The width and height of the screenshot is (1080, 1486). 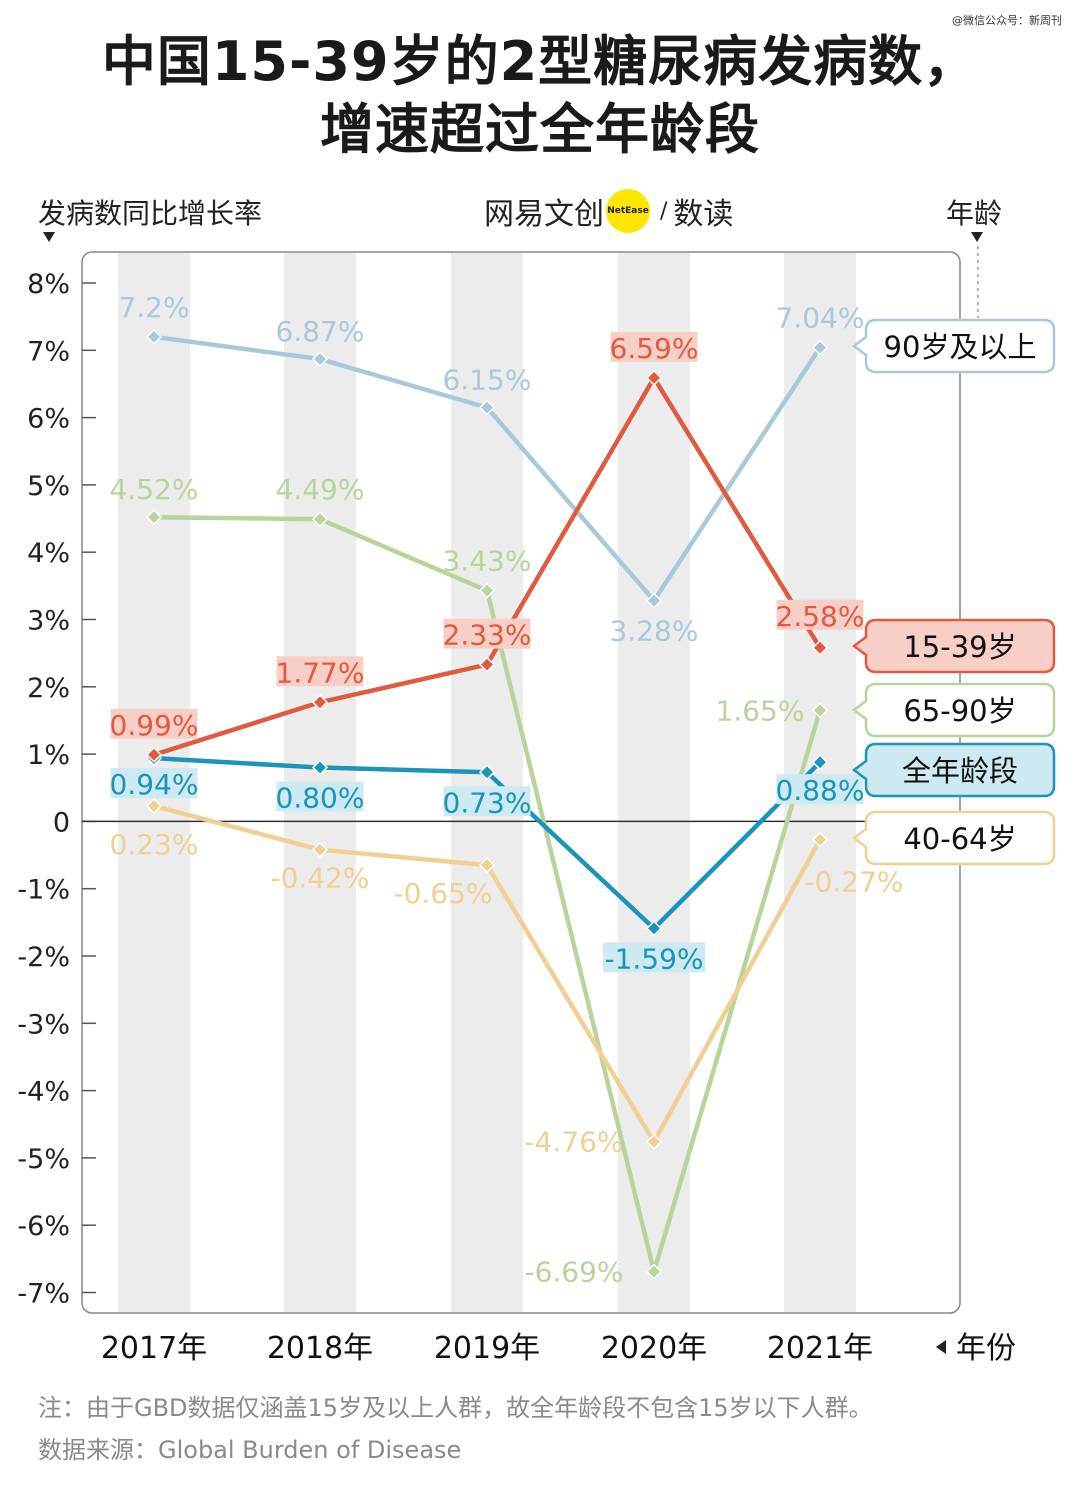 What do you see at coordinates (48, 688) in the screenshot?
I see `y-tick-label: 2%` at bounding box center [48, 688].